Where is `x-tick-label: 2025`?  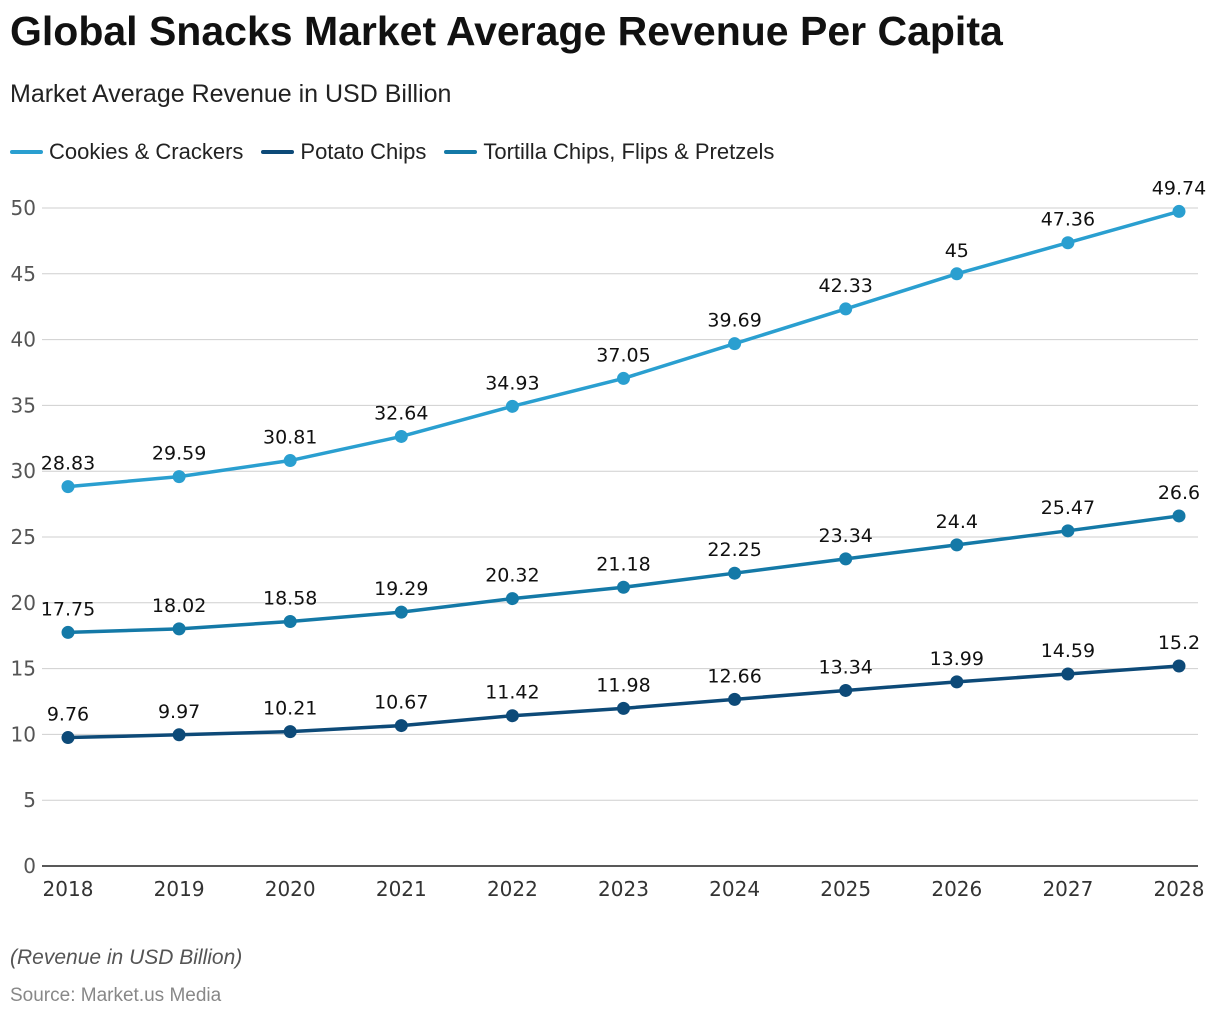
x-tick-label: 2025 is located at coordinates (845, 889).